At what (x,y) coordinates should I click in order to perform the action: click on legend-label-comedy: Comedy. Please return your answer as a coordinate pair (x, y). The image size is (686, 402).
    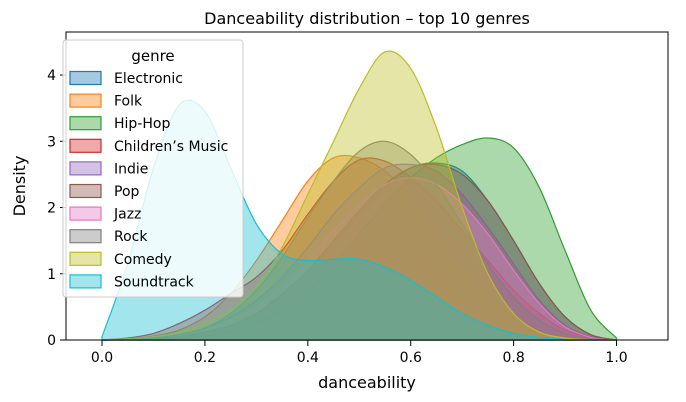
    Looking at the image, I should click on (143, 260).